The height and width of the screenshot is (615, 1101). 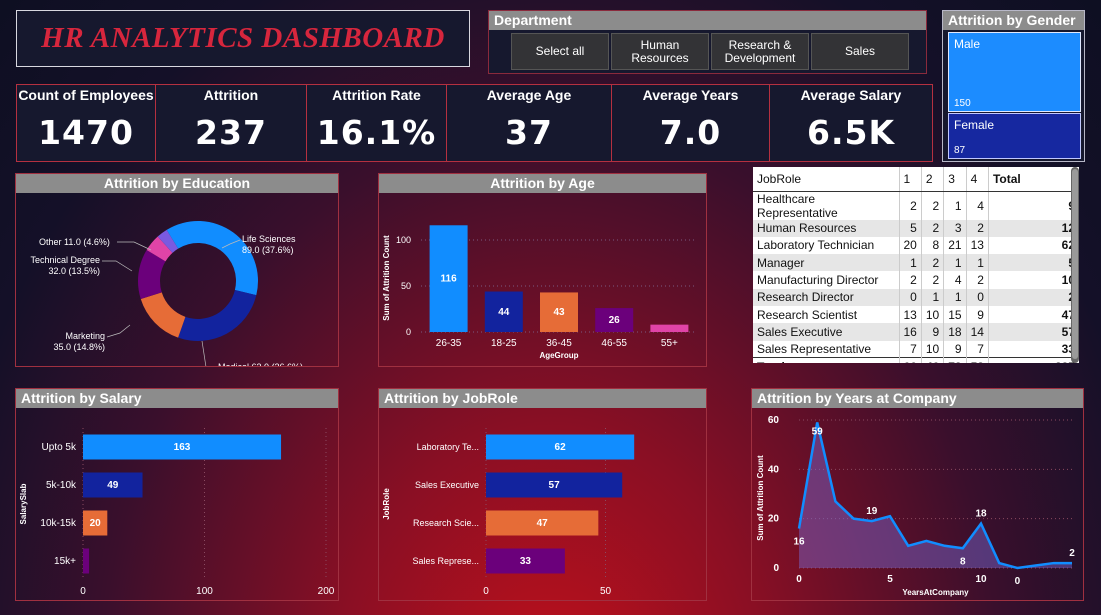 What do you see at coordinates (74, 242) in the screenshot?
I see `donut-label-other: Other 11.0 (4.6%)` at bounding box center [74, 242].